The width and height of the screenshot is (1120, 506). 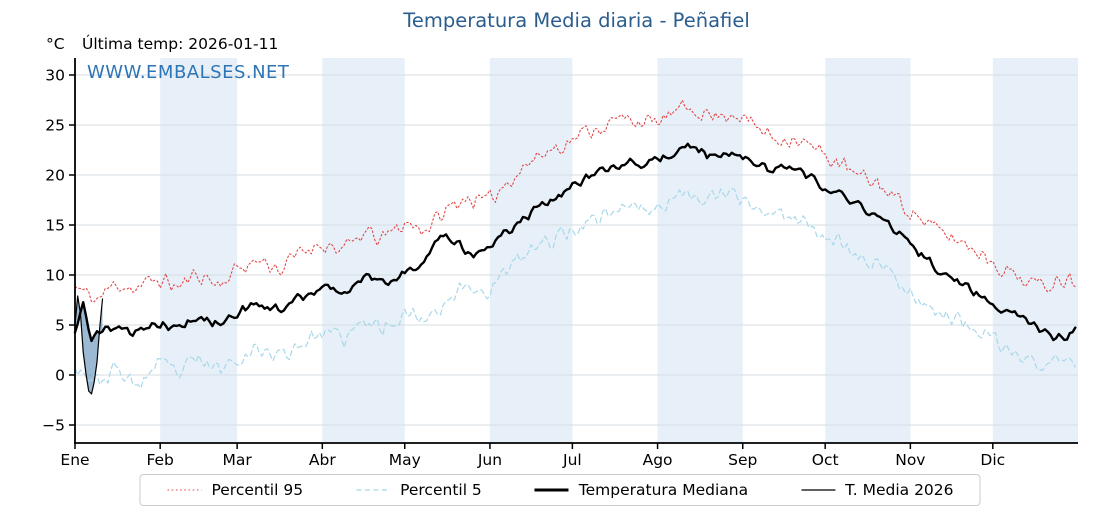 I want to click on legend-label-t-media-2026: T. Media 2026, so click(x=899, y=490).